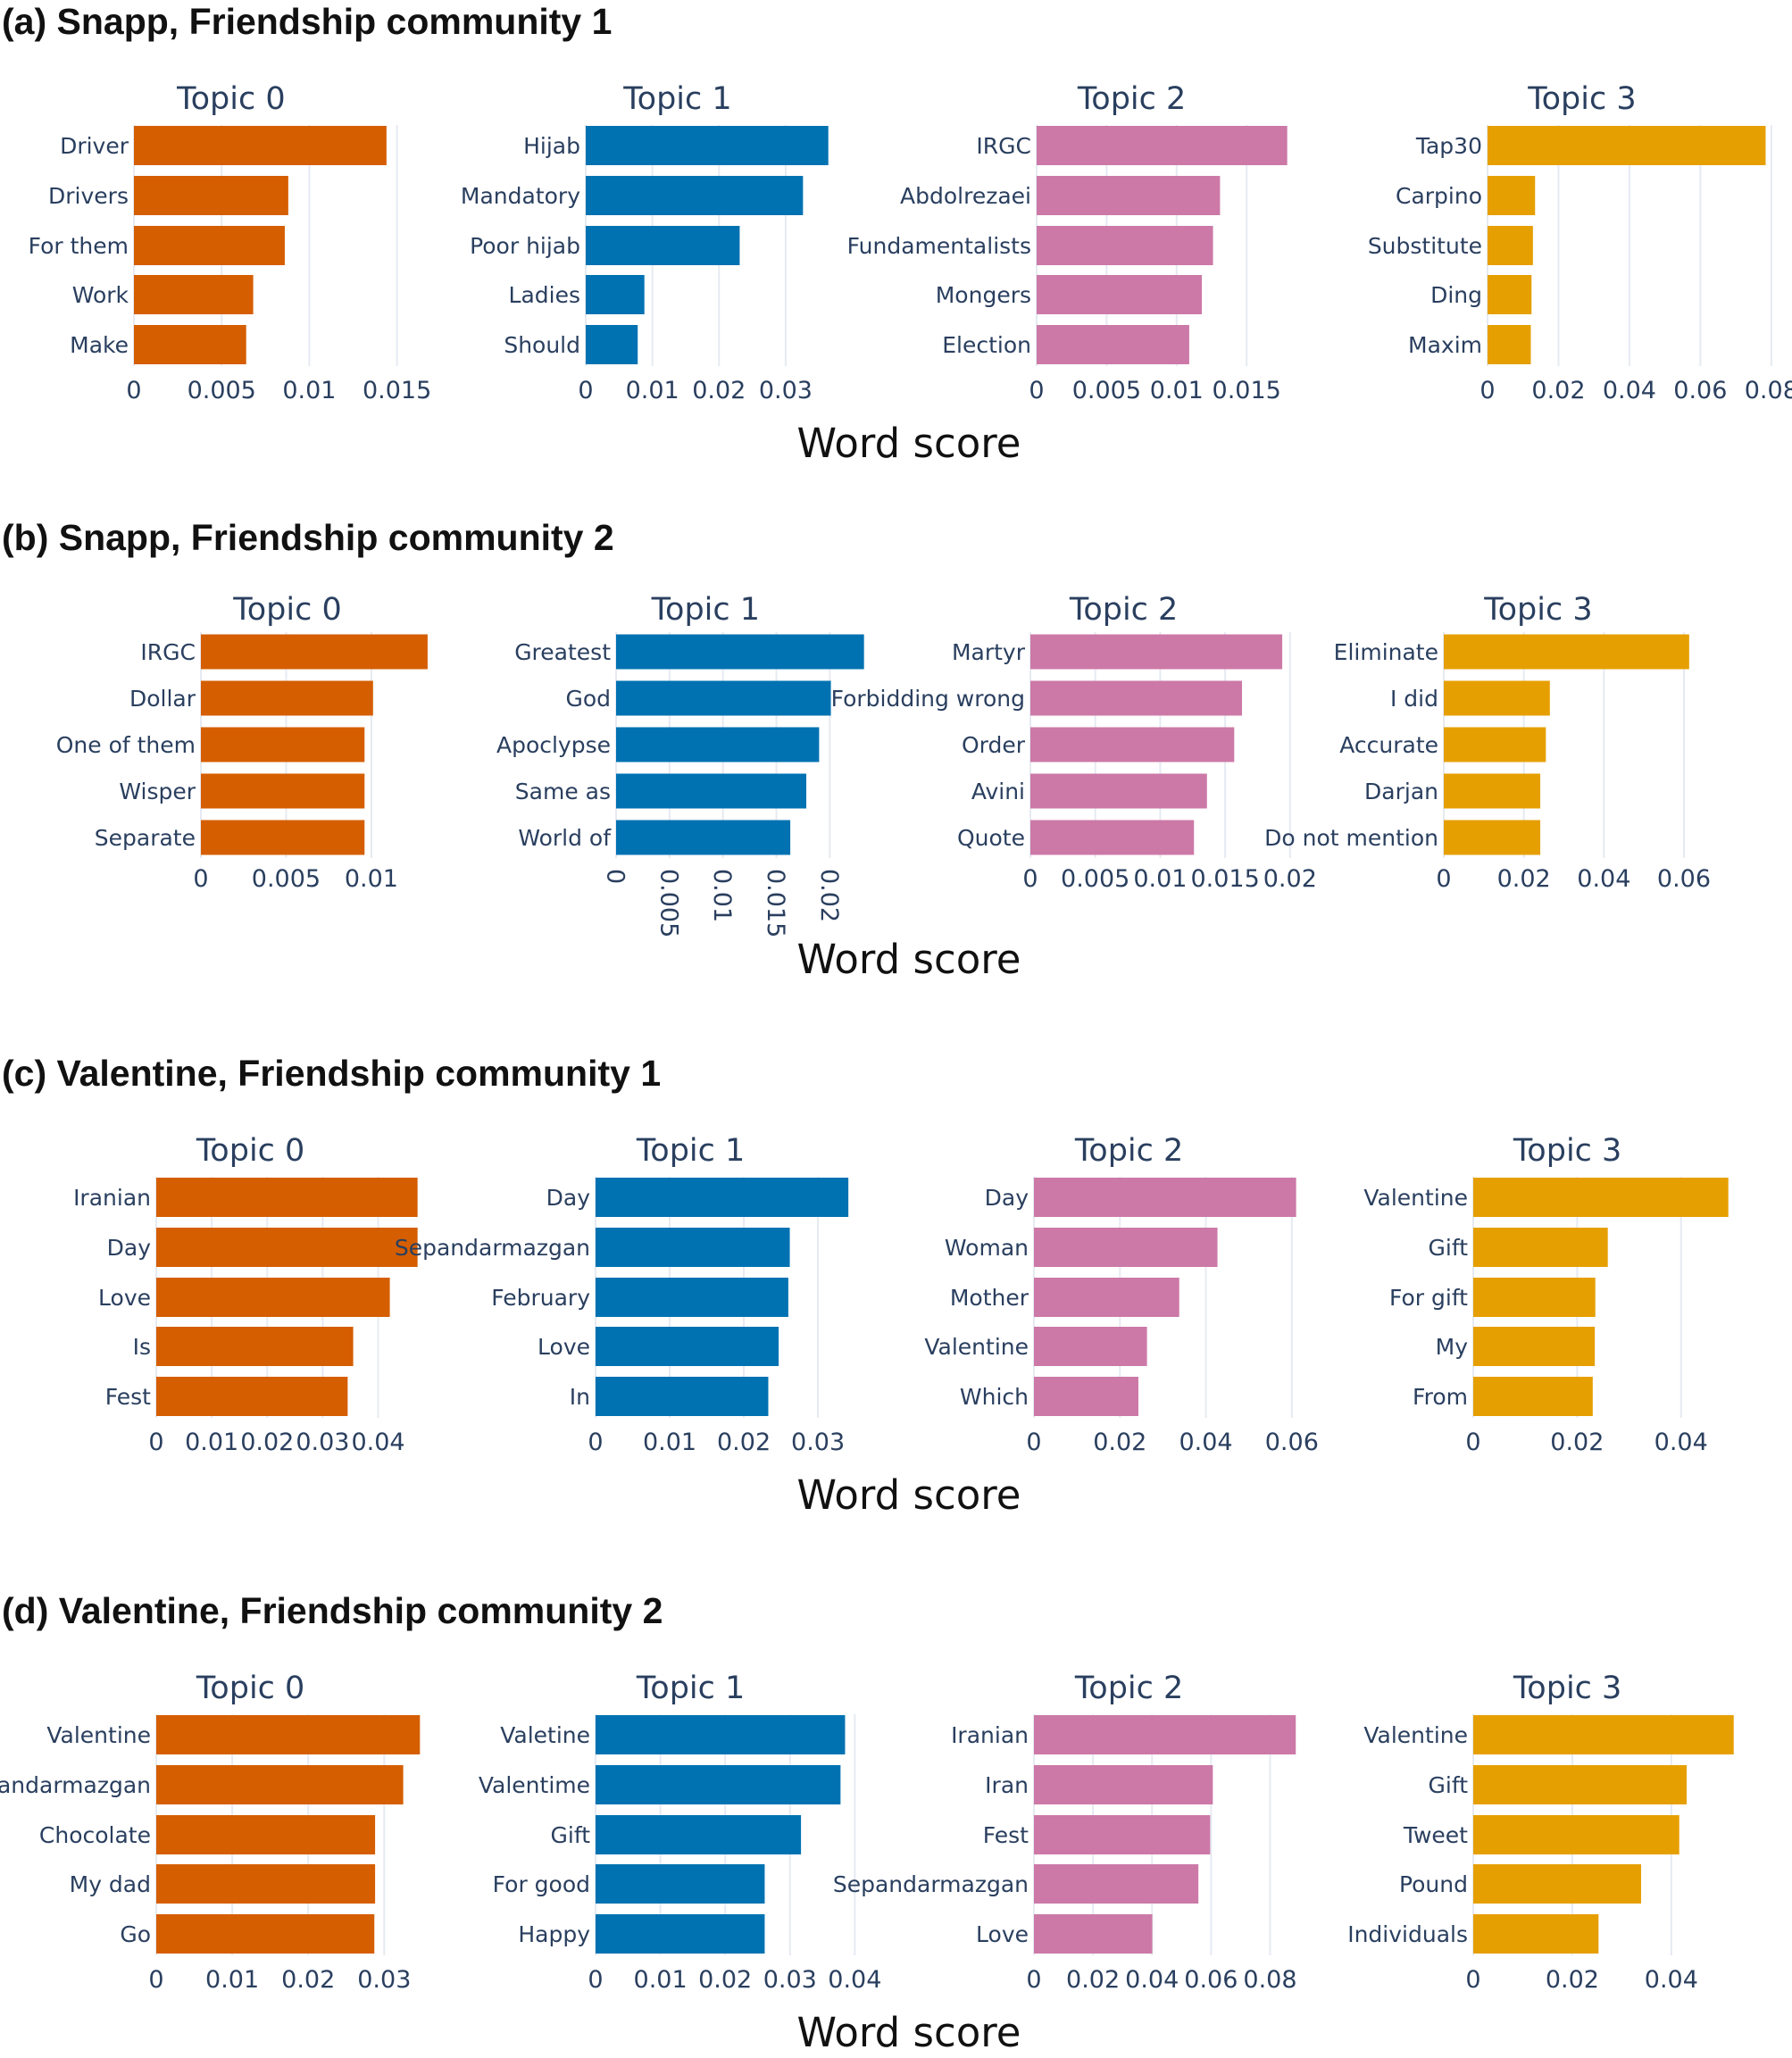 This screenshot has height=2058, width=1792. I want to click on word-label: Iranian, so click(112, 1198).